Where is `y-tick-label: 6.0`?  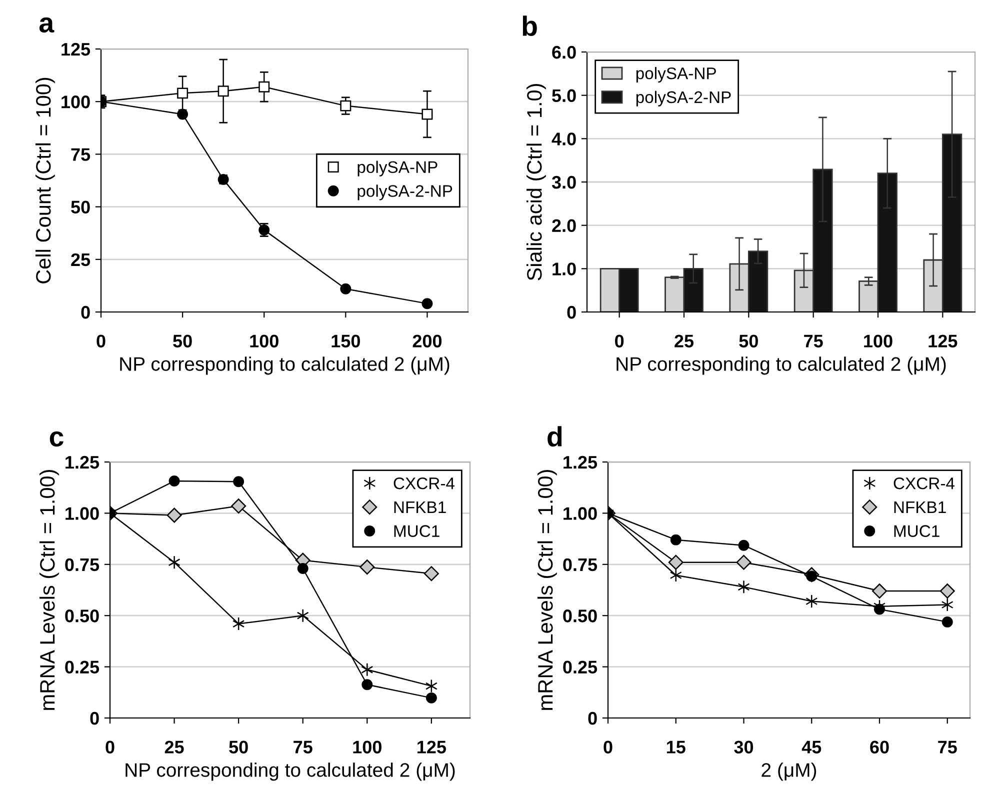 y-tick-label: 6.0 is located at coordinates (564, 52).